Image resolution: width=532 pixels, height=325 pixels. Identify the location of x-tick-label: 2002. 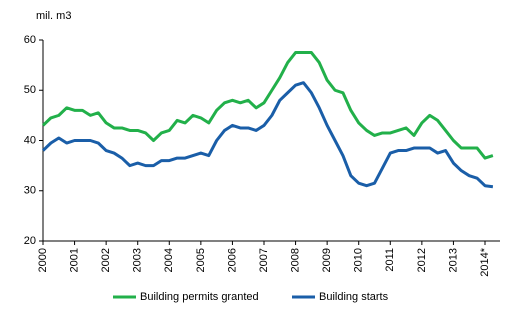
(106, 260).